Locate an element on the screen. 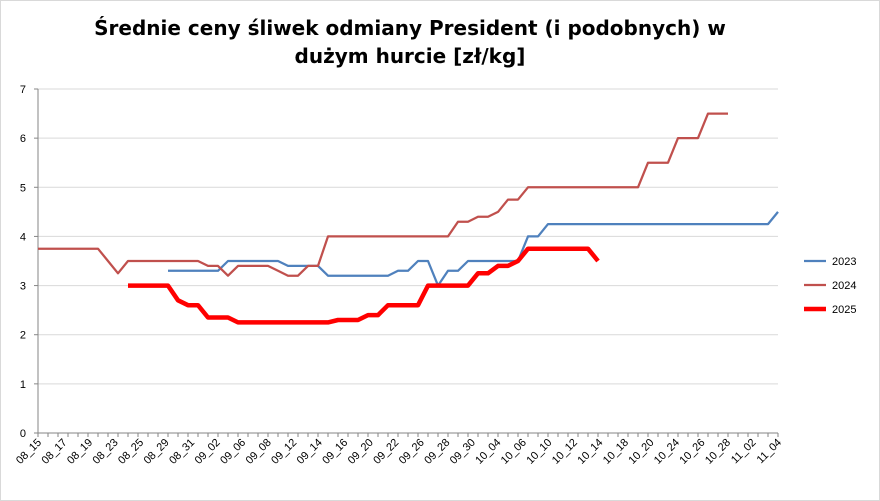  x-tick-label: 09_30 is located at coordinates (463, 452).